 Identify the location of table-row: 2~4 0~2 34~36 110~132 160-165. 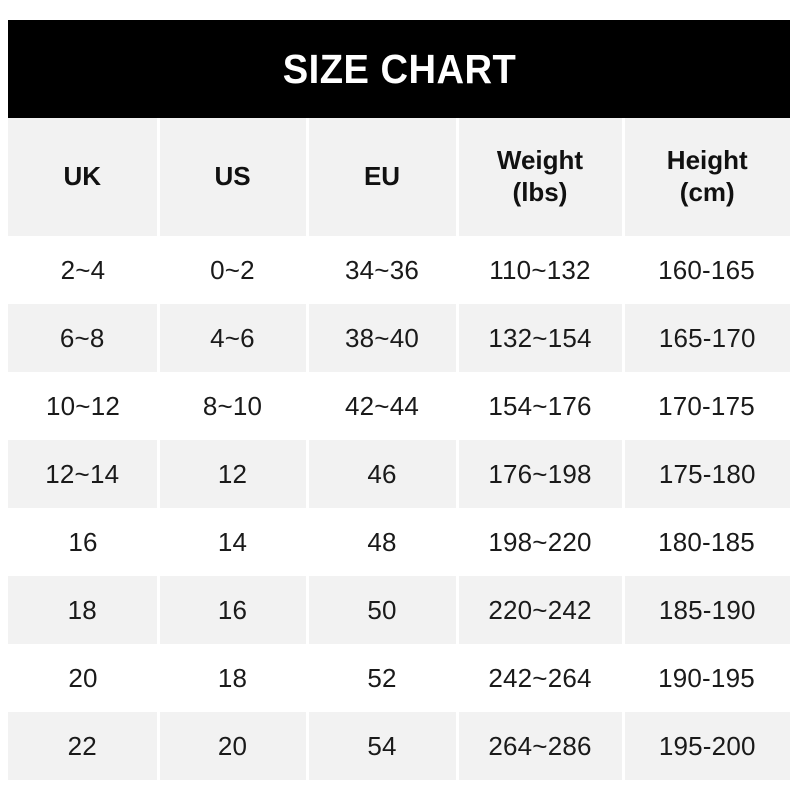
(399, 270).